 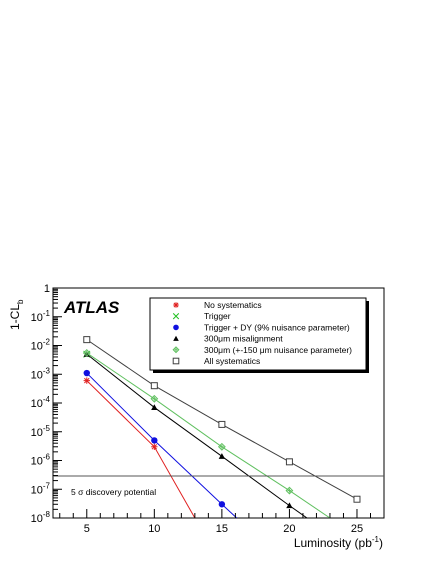 I want to click on x-axis-title: Luminosity (pb-1), so click(x=338, y=542).